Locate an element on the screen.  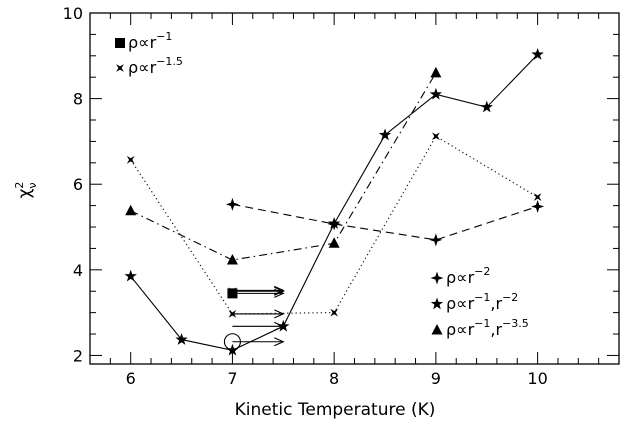
y-tick-label: 10 is located at coordinates (73, 13).